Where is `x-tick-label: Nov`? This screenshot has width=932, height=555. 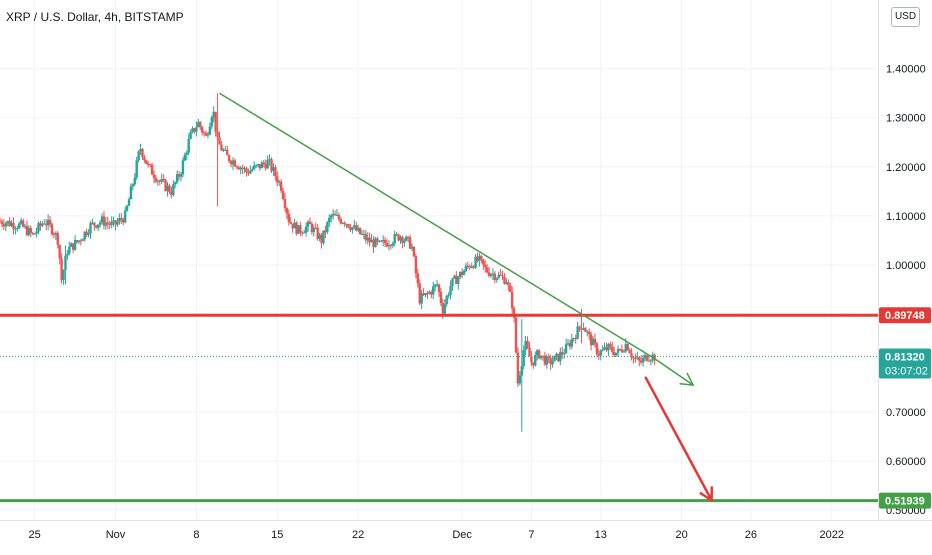
x-tick-label: Nov is located at coordinates (116, 535).